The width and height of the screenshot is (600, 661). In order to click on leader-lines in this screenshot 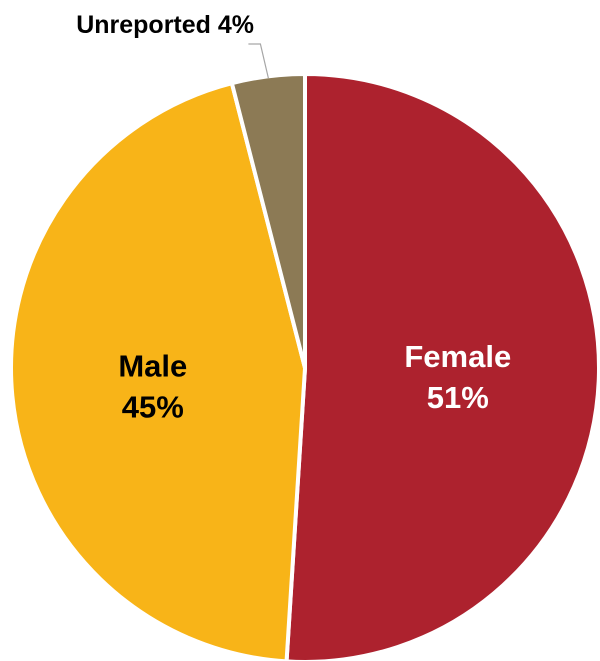, I will do `click(258, 61)`.